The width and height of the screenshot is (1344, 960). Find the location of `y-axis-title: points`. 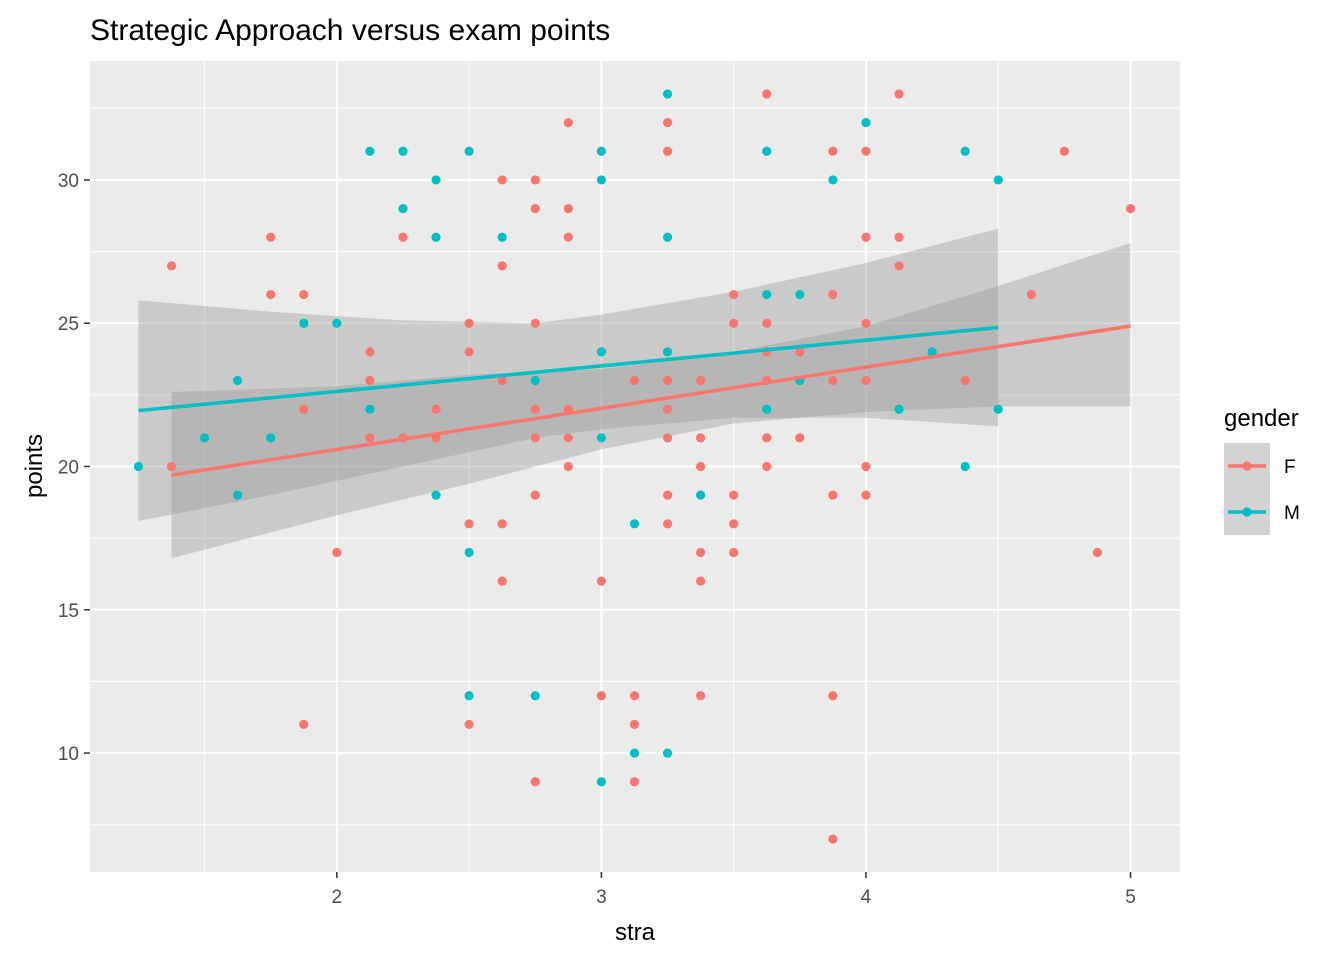

y-axis-title: points is located at coordinates (34, 466).